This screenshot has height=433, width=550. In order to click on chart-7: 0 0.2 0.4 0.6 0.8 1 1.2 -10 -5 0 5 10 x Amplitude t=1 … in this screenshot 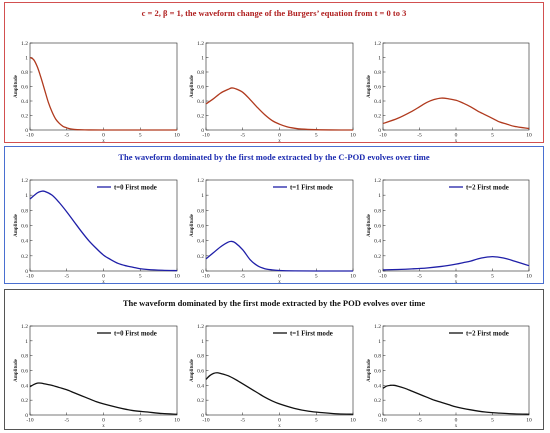, I will do `click(273, 376)`.